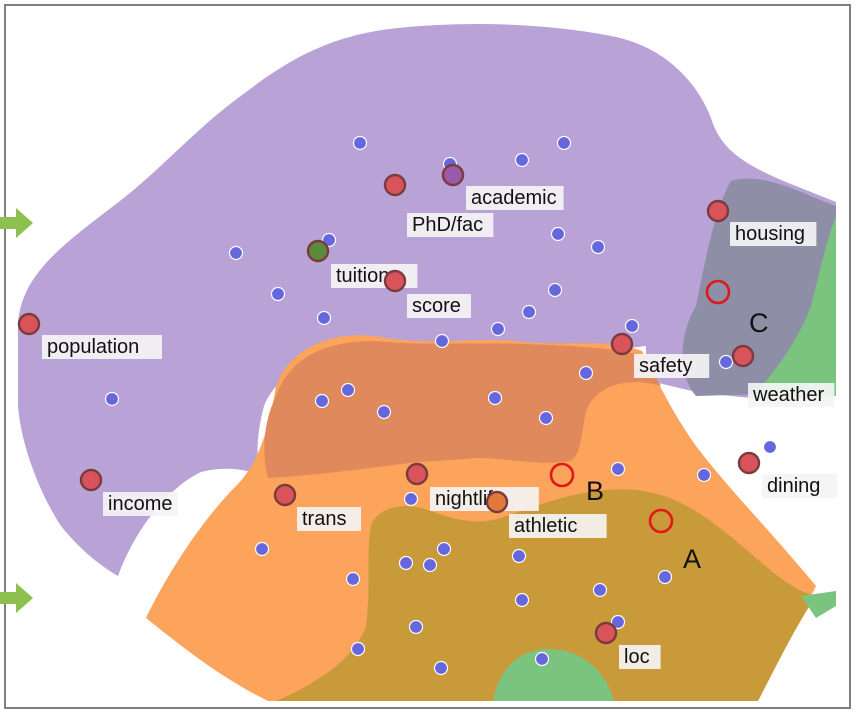 The image size is (857, 715). Describe the element at coordinates (692, 559) in the screenshot. I see `marker-label: A` at that location.